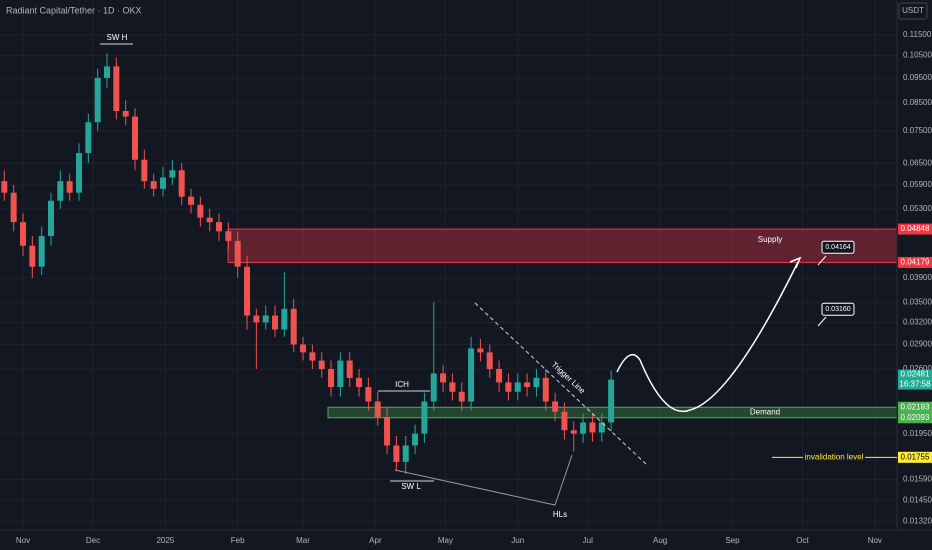 This screenshot has height=550, width=932. What do you see at coordinates (74, 10) in the screenshot?
I see `chart-title: Radiant Capital/Tether · 1D · OKX` at bounding box center [74, 10].